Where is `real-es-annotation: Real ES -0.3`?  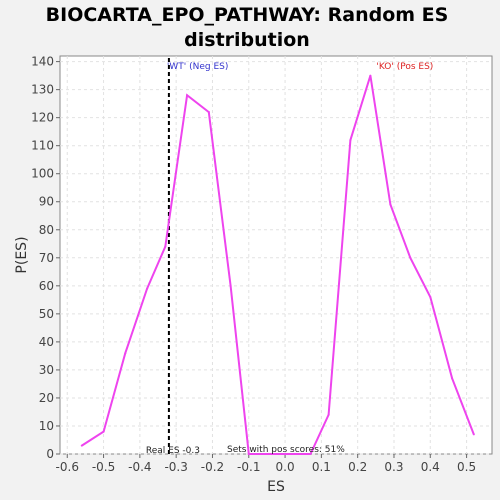
real-es-annotation: Real ES -0.3 is located at coordinates (173, 451).